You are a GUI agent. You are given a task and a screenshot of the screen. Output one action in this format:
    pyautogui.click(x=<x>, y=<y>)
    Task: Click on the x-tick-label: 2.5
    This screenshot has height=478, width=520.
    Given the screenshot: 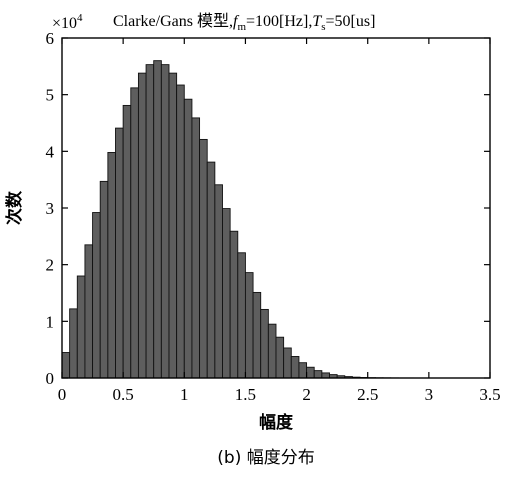 What is the action you would take?
    pyautogui.click(x=367, y=394)
    